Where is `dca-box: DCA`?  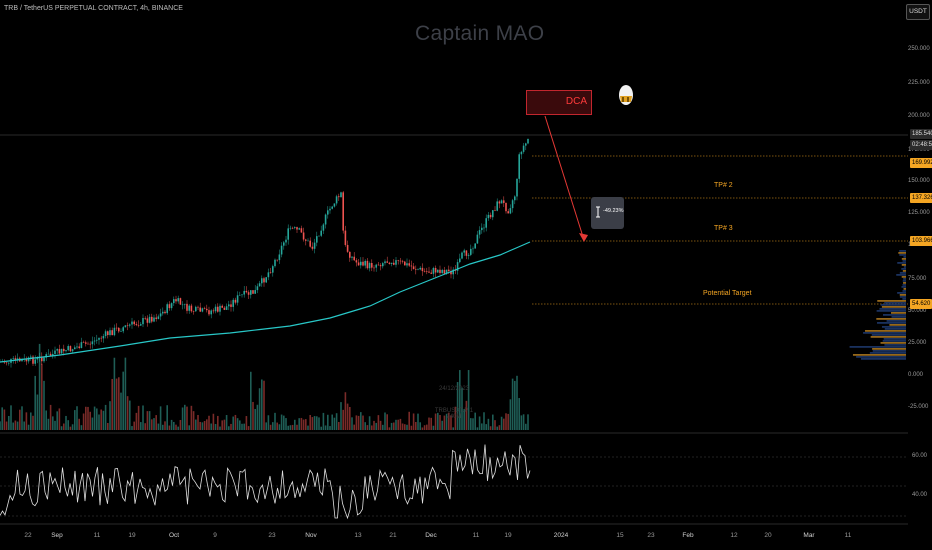 dca-box: DCA is located at coordinates (559, 102).